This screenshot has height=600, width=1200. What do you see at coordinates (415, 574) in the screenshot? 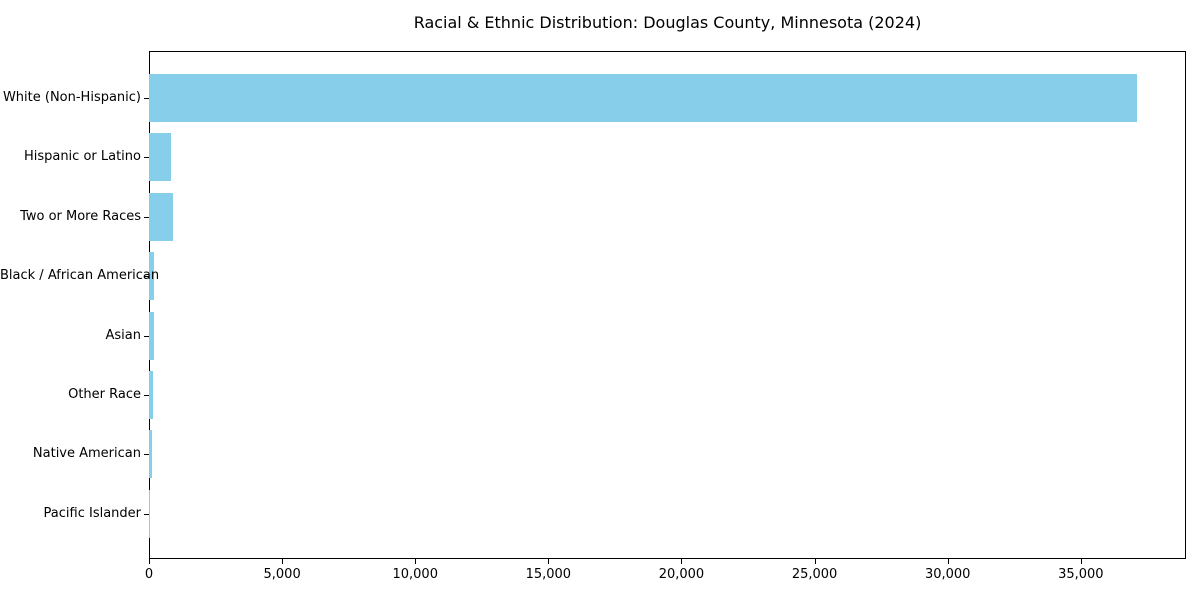
I see `x-tick-label: 10,000` at bounding box center [415, 574].